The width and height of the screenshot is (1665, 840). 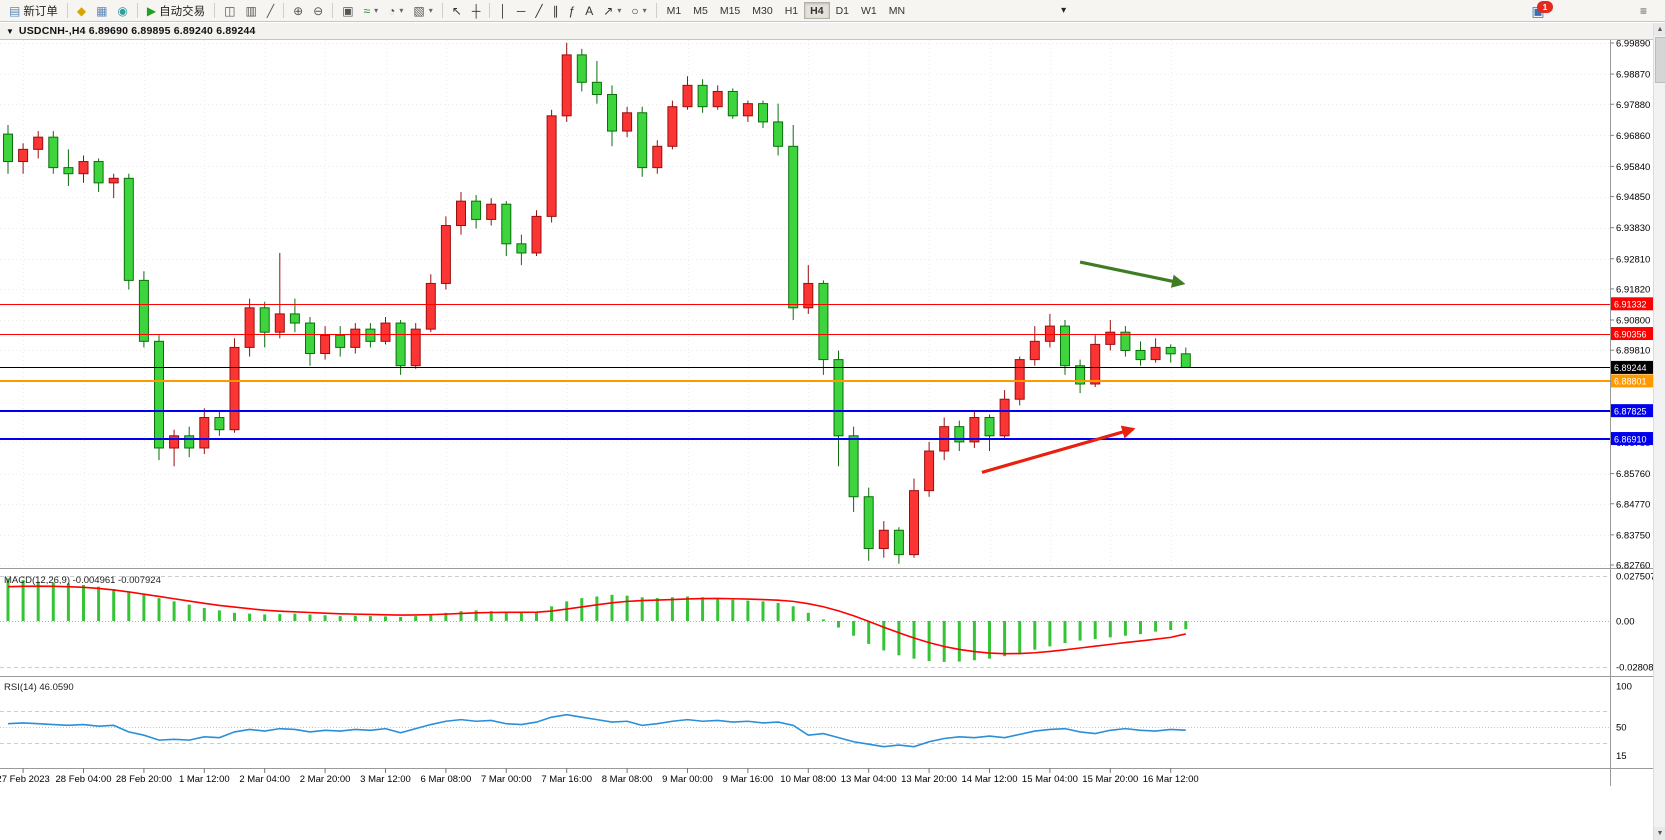 What do you see at coordinates (229, 11) in the screenshot?
I see `bar-chart-button: ◫` at bounding box center [229, 11].